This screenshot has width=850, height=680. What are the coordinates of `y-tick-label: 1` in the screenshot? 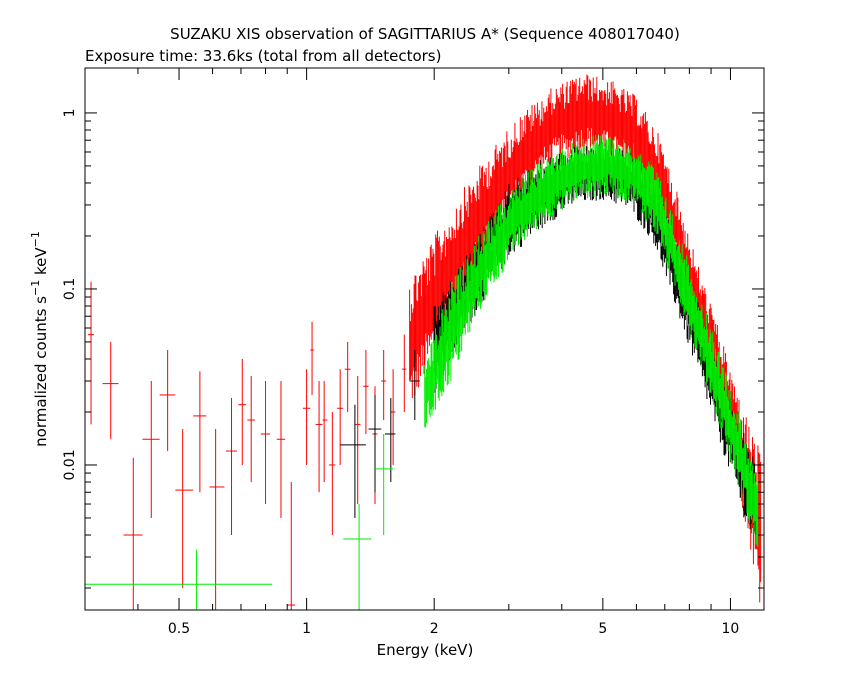 It's located at (70, 112).